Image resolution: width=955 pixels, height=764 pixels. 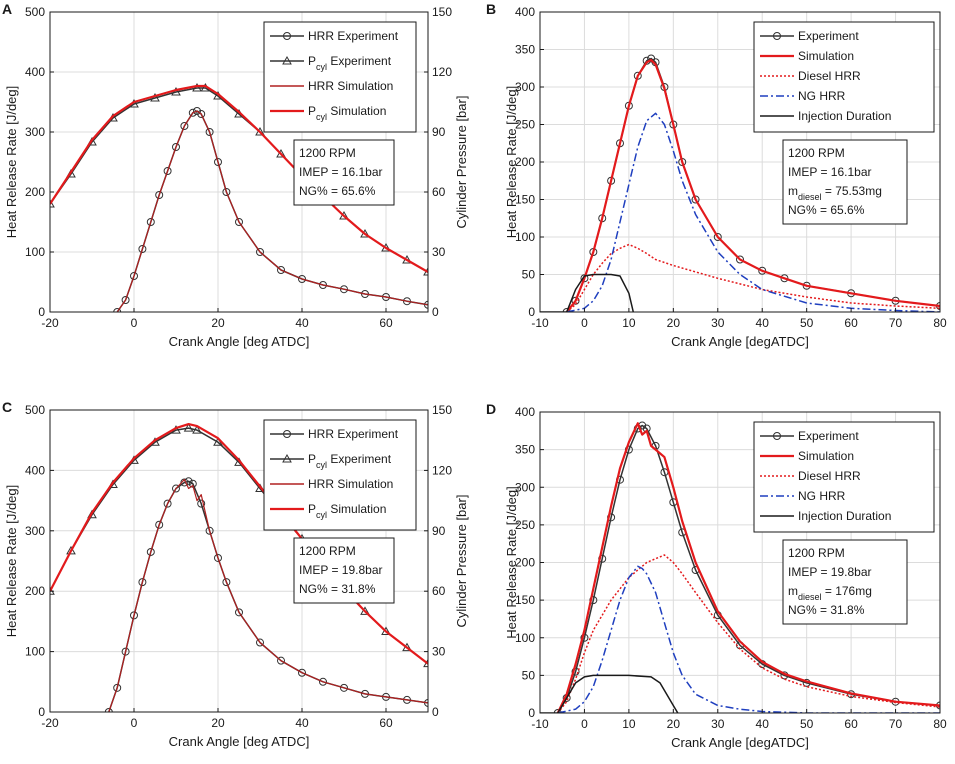 What do you see at coordinates (748, 639) in the screenshot?
I see `series-ng-hrr-line` at bounding box center [748, 639].